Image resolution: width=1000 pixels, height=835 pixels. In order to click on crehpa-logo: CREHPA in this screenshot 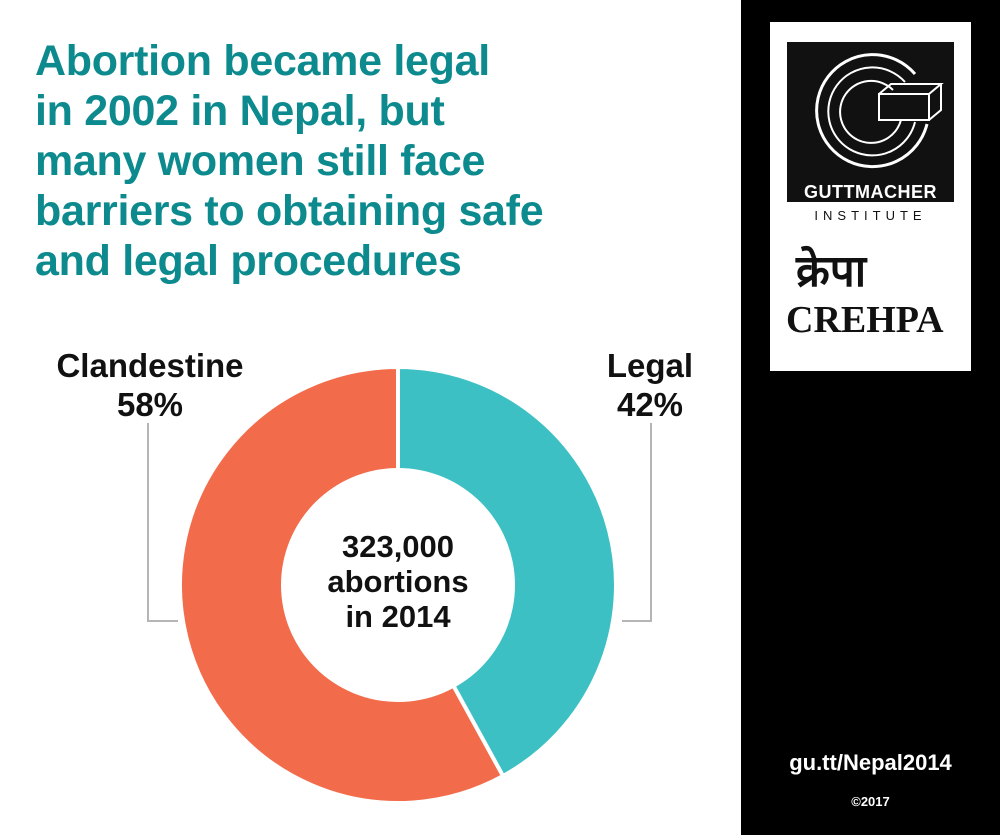, I will do `click(865, 320)`.